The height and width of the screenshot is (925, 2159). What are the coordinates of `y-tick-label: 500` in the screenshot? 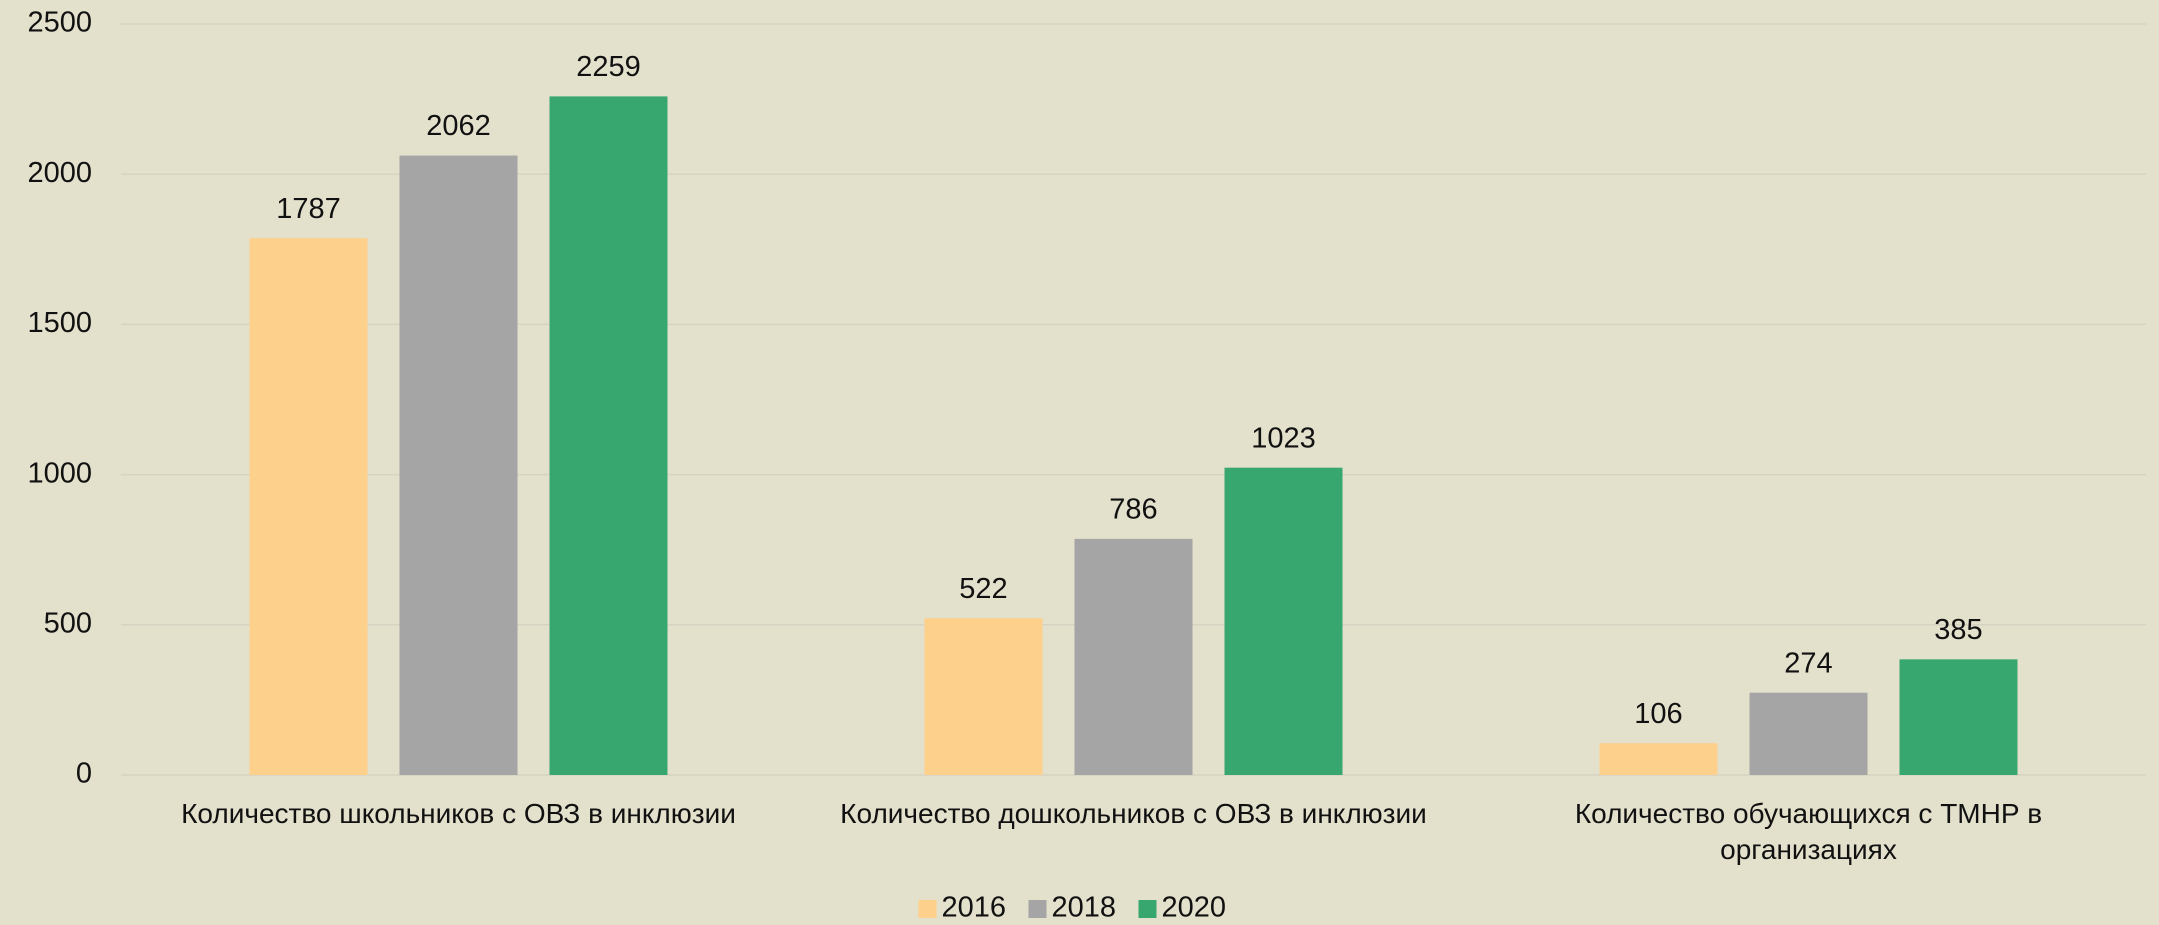 It's located at (68, 623).